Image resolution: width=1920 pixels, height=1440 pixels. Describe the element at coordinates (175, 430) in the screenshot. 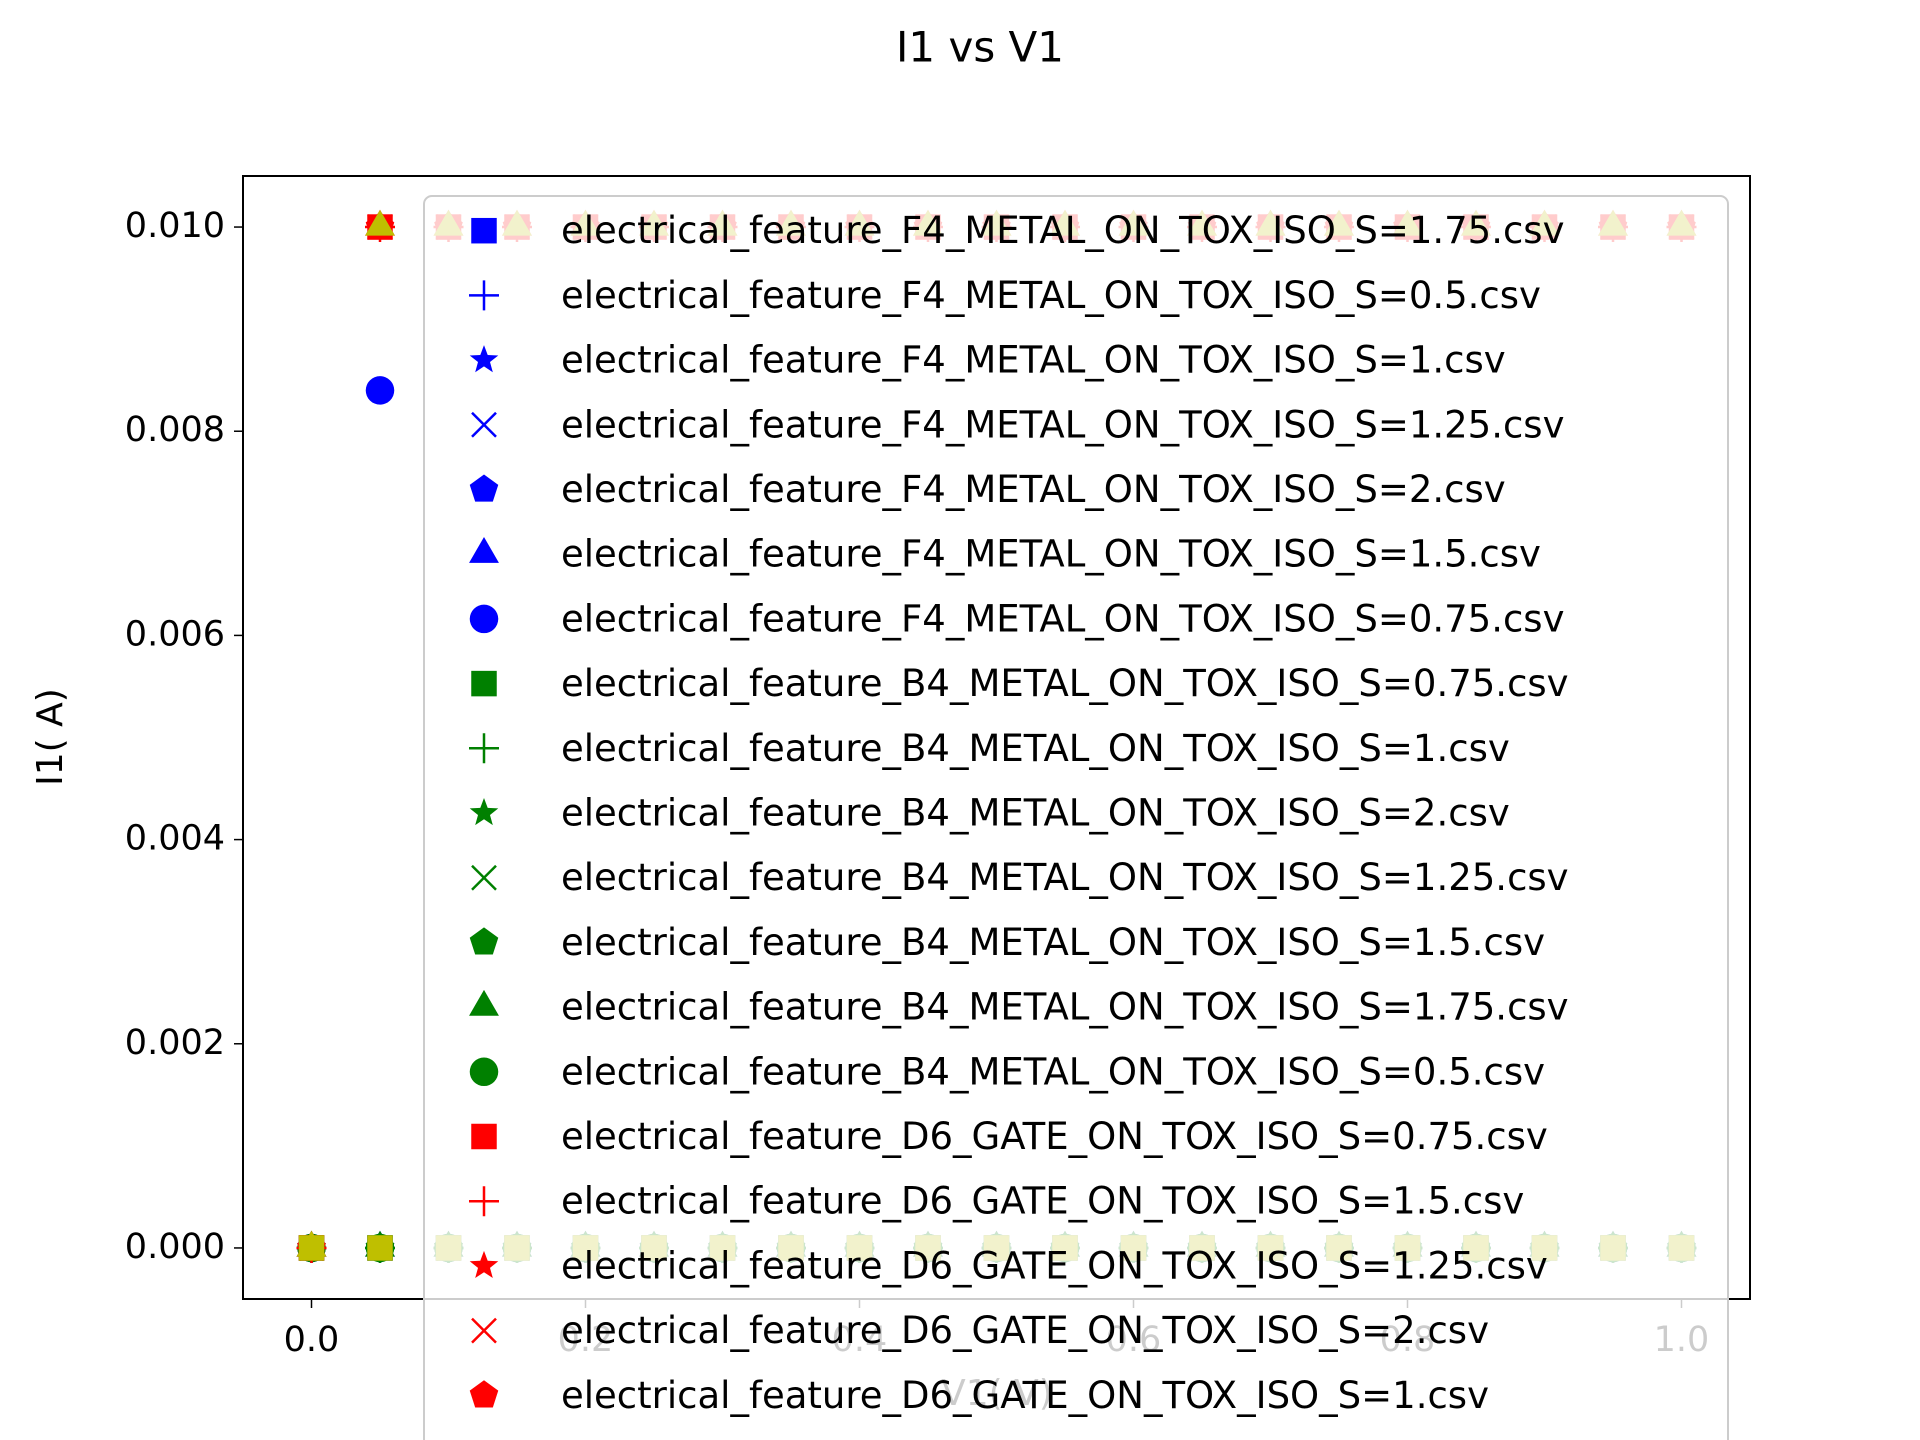

I see `y-tick-label: 0.008` at that location.